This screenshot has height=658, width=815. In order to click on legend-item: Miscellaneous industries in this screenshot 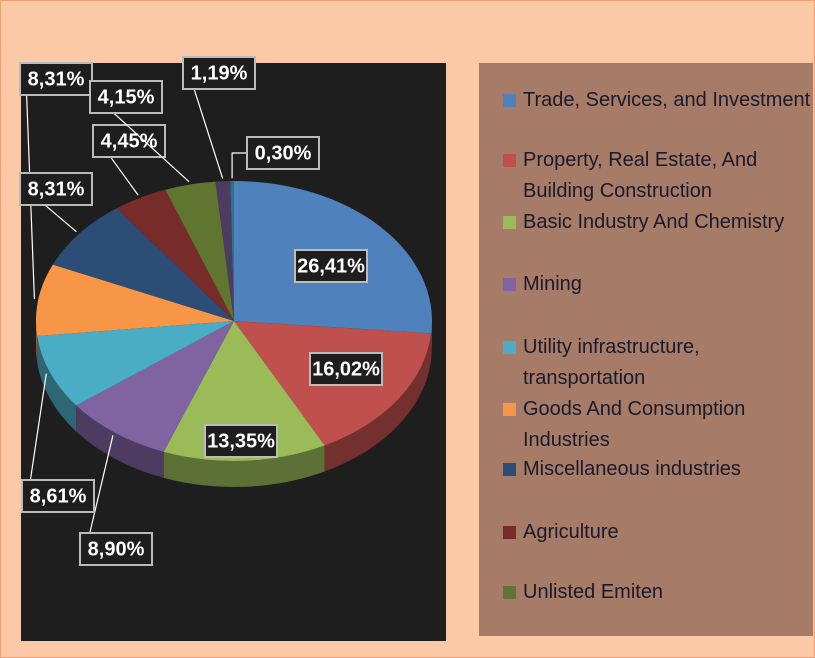, I will do `click(658, 469)`.